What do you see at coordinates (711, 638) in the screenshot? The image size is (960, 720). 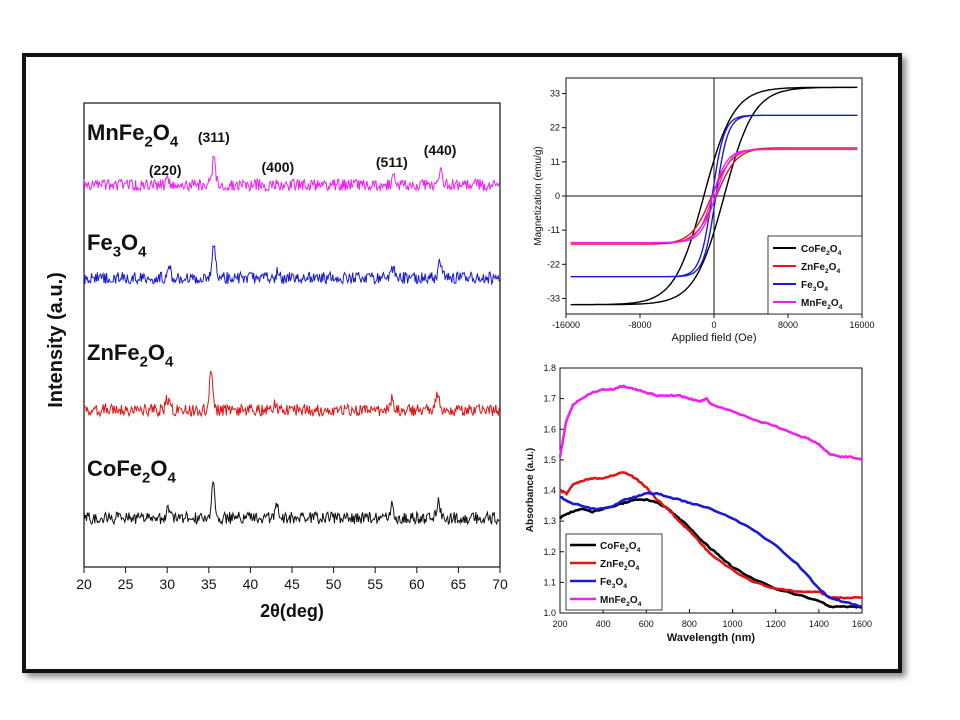 I see `uv-x-axis-label: Wavelength (nm)` at bounding box center [711, 638].